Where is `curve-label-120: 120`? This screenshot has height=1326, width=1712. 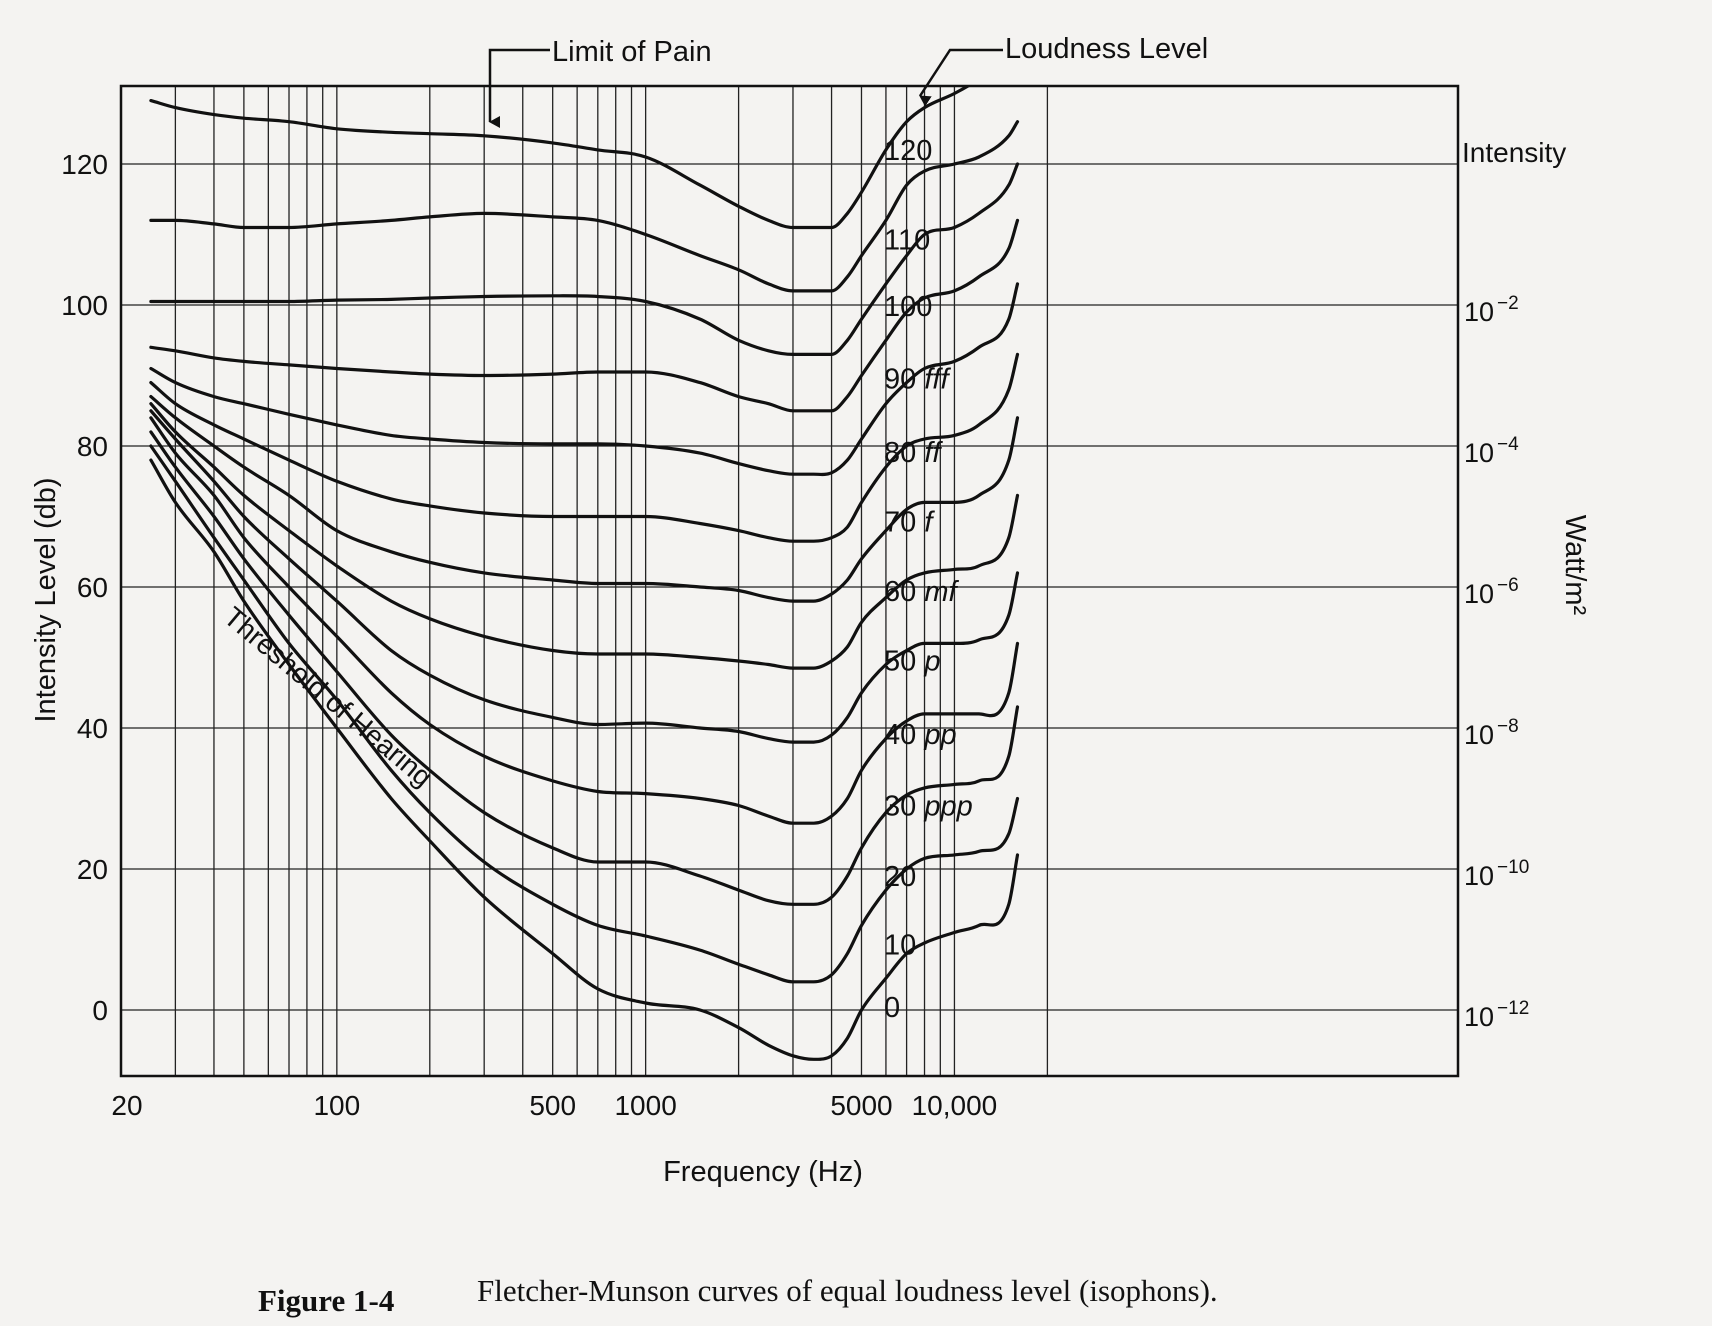
curve-label-120: 120 is located at coordinates (908, 151).